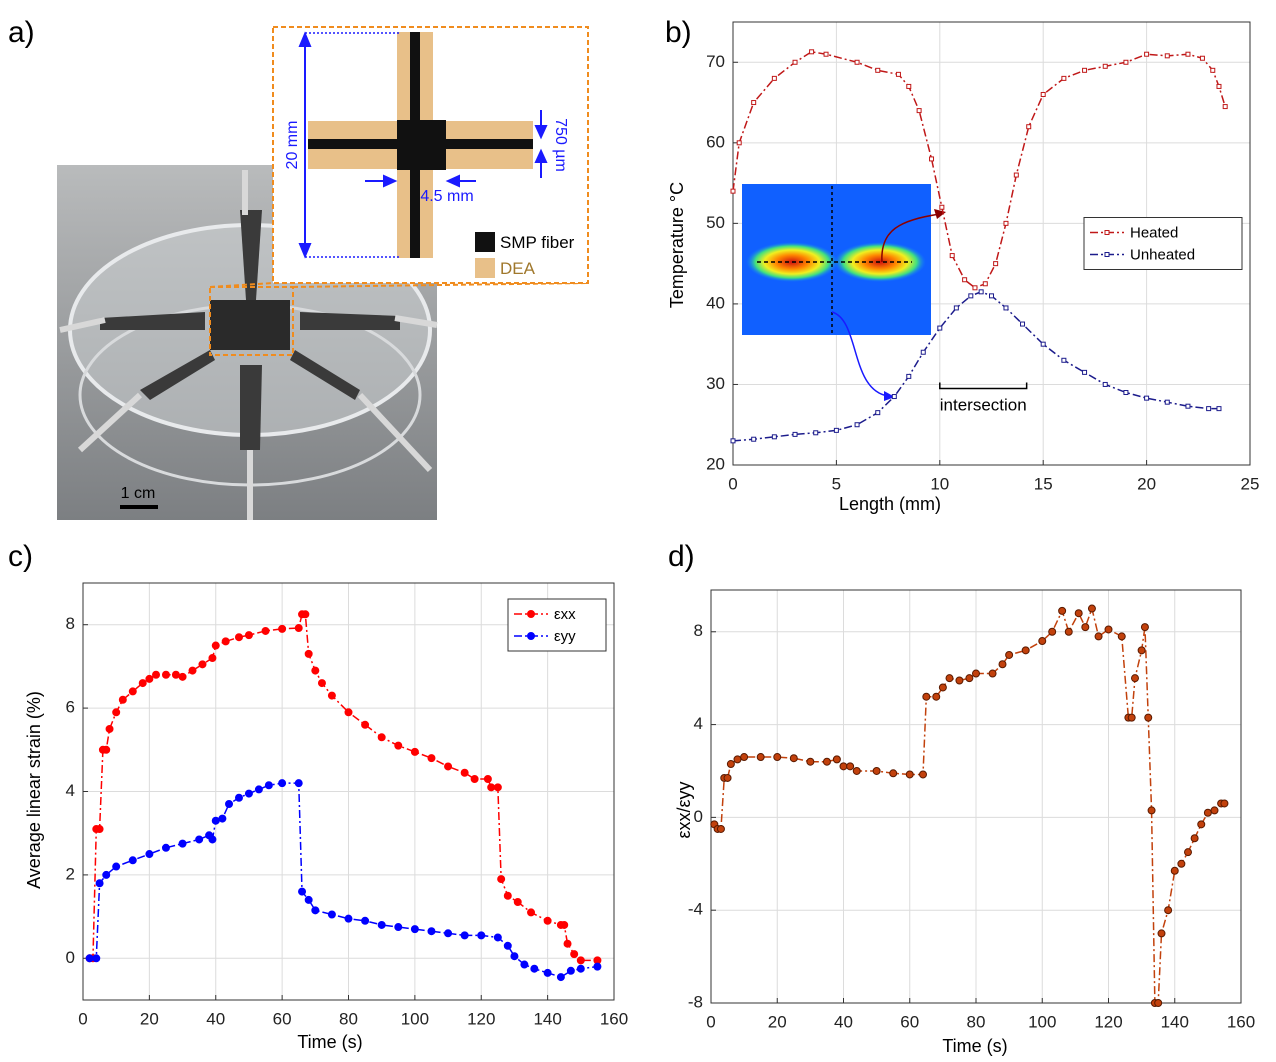  I want to click on y-tick-label: 6, so click(70, 707).